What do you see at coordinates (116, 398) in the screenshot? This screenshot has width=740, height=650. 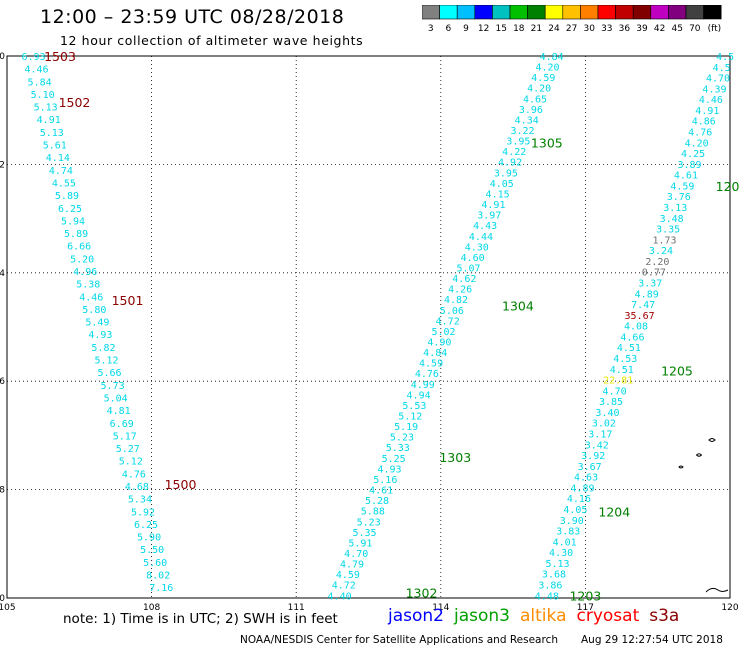 I see `swh-value-label: 5.04` at bounding box center [116, 398].